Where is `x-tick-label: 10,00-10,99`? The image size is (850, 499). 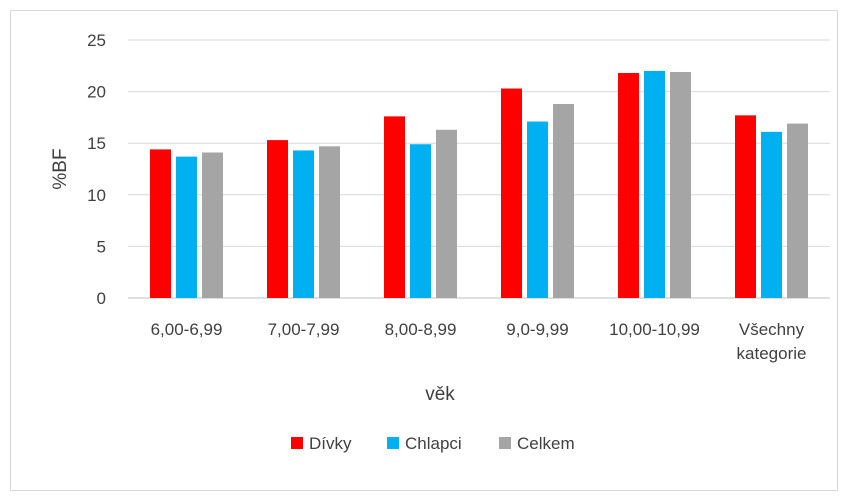 x-tick-label: 10,00-10,99 is located at coordinates (654, 329).